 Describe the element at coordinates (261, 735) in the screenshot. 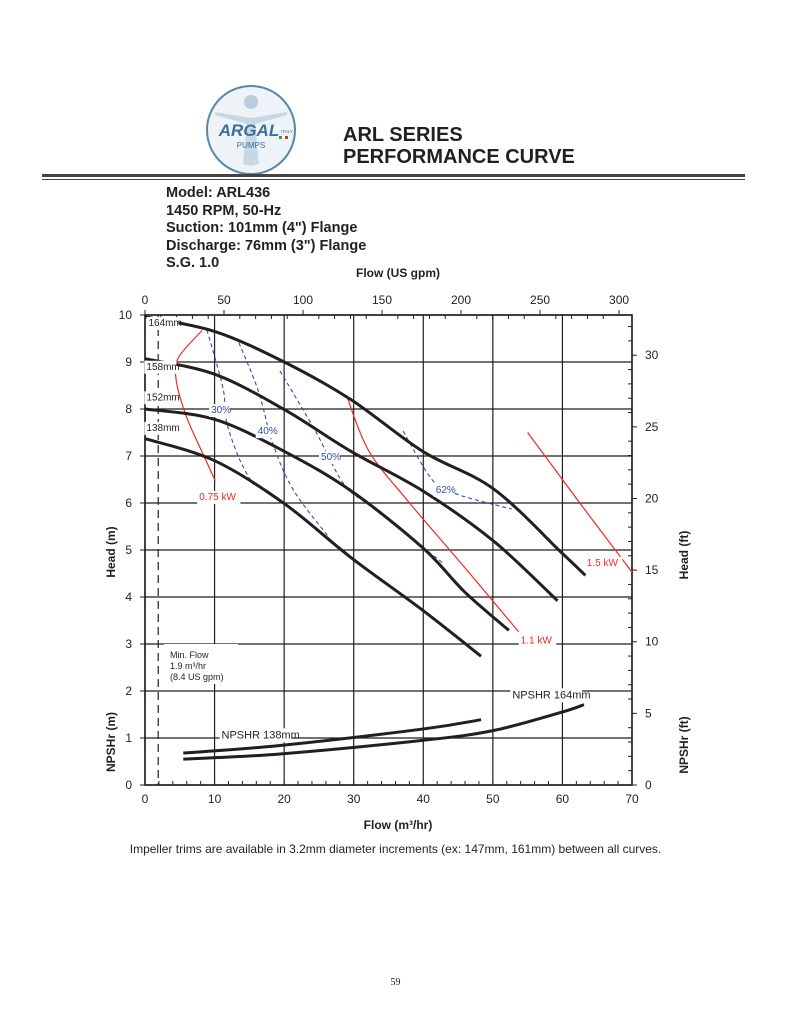

I see `npshr-138-label: NPSHR 138mm` at that location.